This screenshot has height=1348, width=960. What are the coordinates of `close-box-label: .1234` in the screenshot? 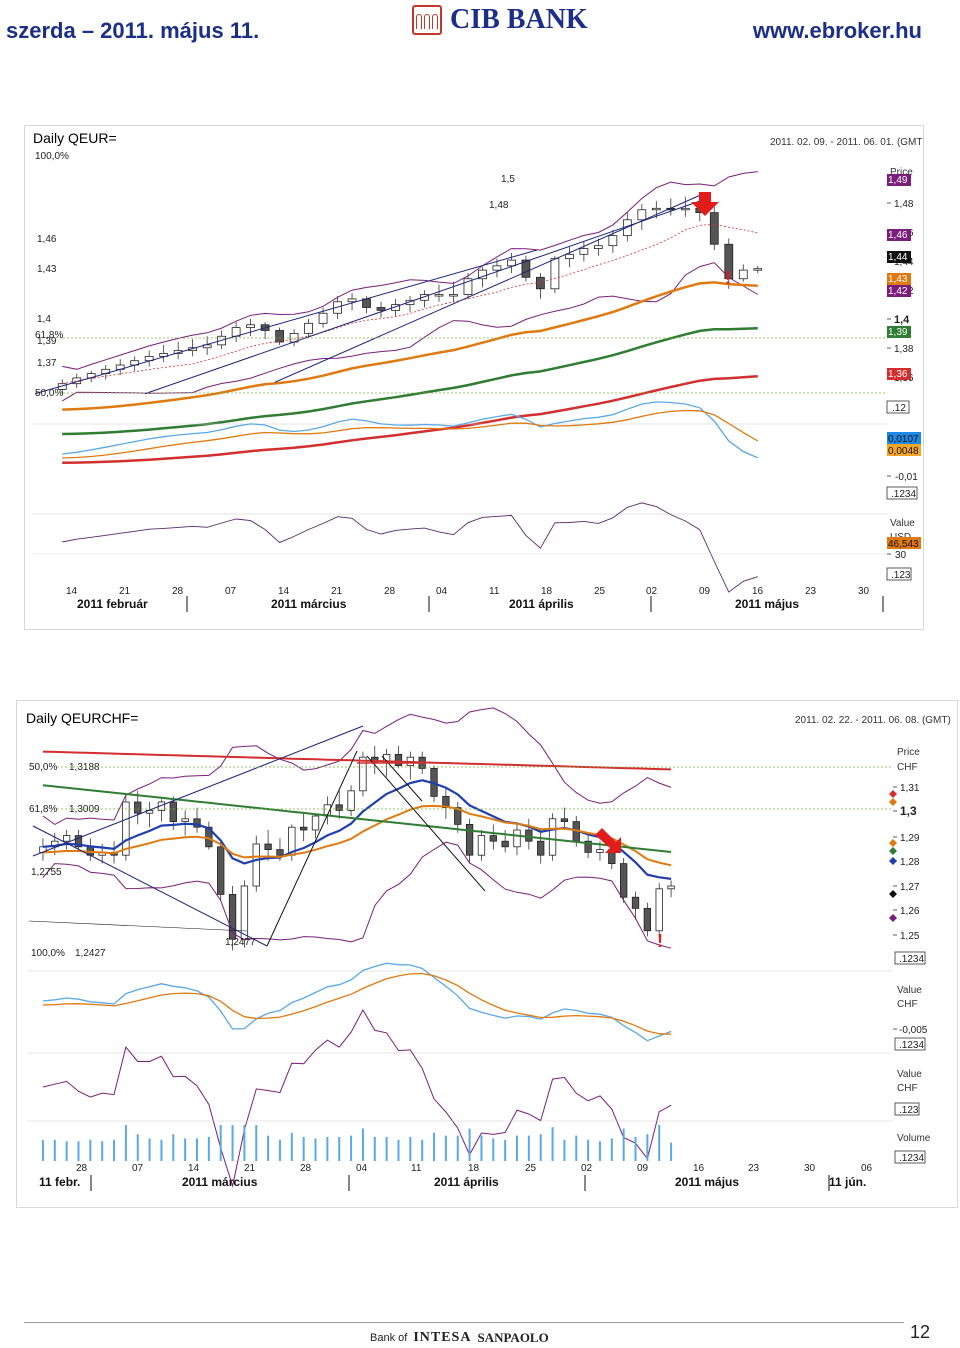 It's located at (911, 959).